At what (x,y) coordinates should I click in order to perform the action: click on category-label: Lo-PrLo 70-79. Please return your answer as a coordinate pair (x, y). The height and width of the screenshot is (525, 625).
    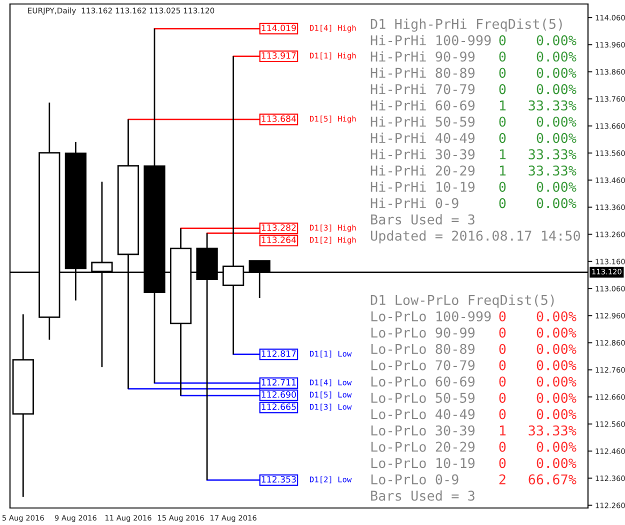
    Looking at the image, I should click on (423, 365).